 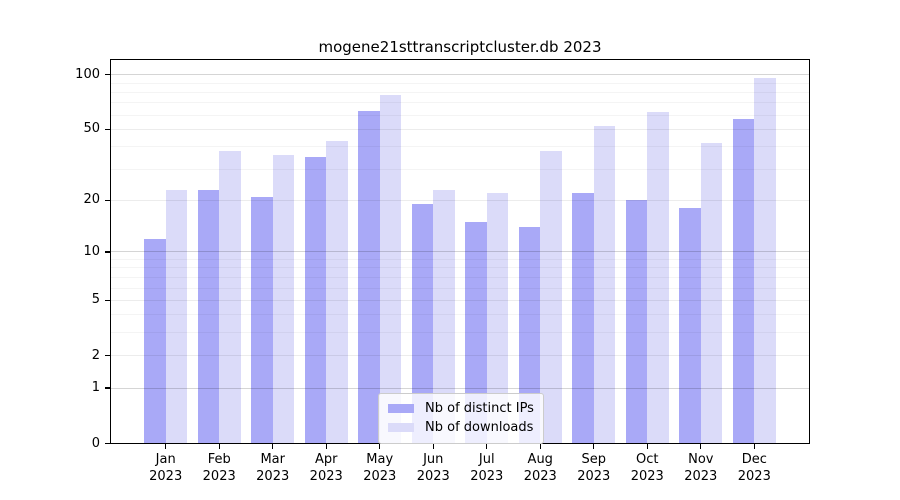 I want to click on y-tick-label-5: 5, so click(x=95, y=300).